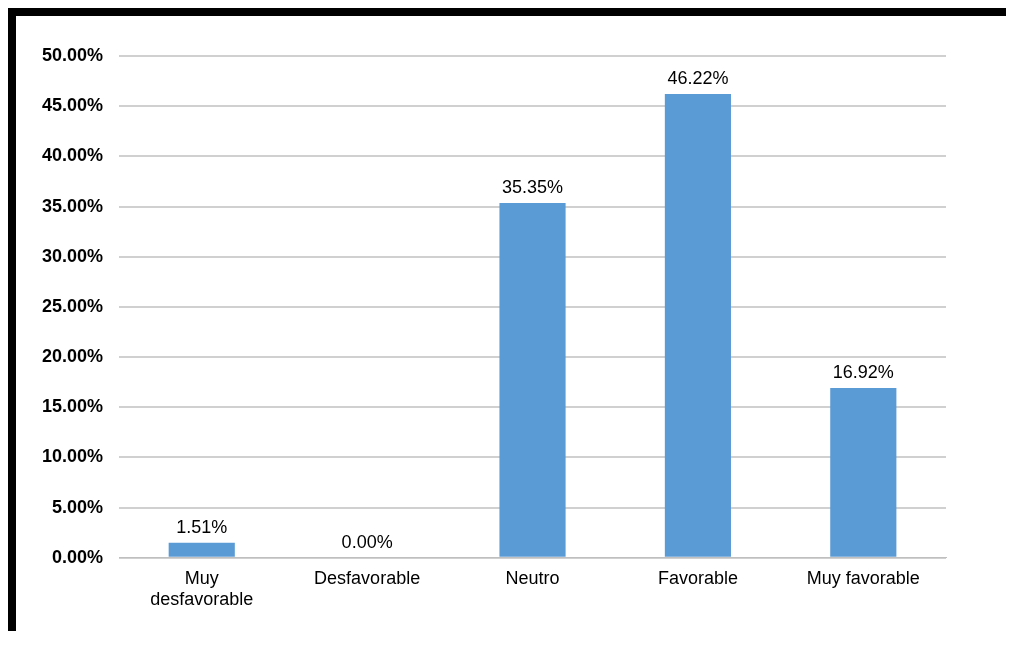 The image size is (1021, 649). I want to click on y-tick-label: 15.00%, so click(72, 406).